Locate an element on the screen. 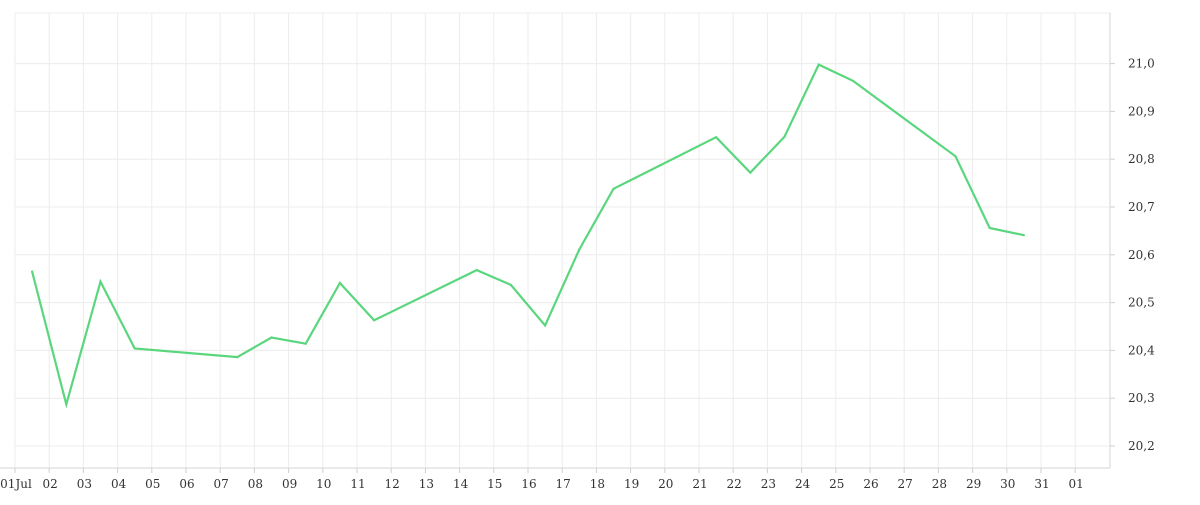  y-tick-label: 20,3 is located at coordinates (1141, 398).